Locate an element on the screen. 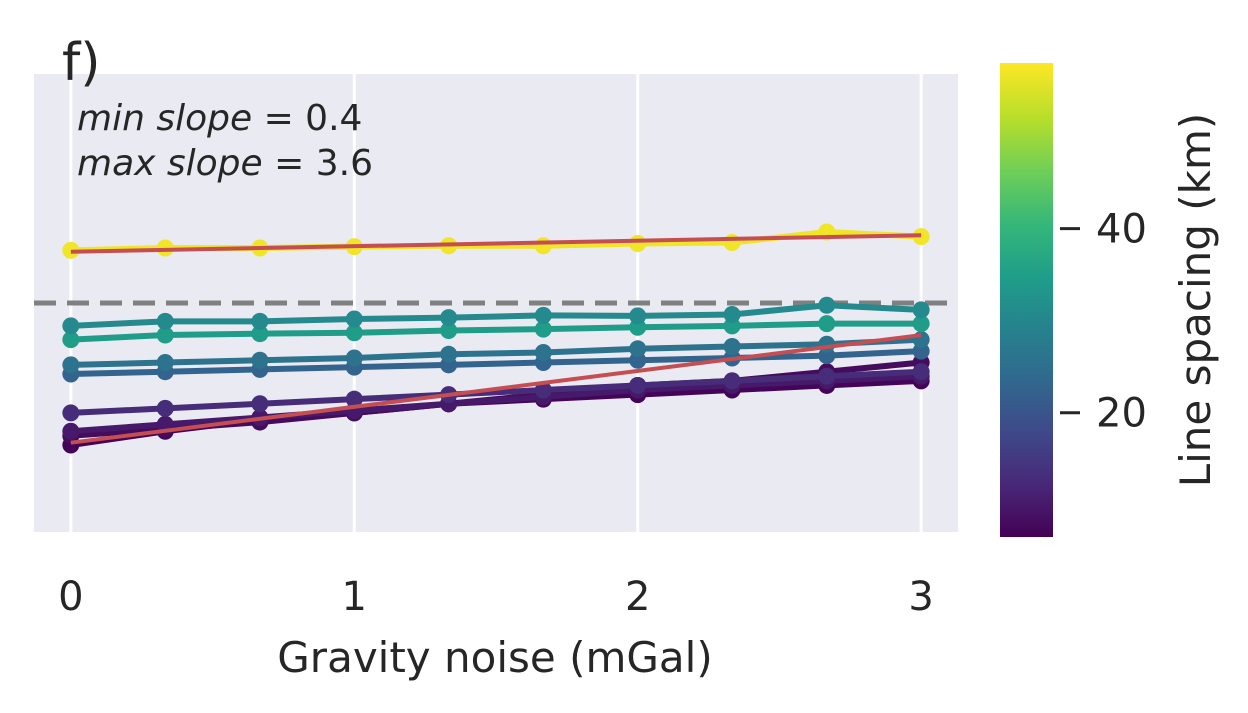  min-slope-name: min slope is located at coordinates (164, 118).